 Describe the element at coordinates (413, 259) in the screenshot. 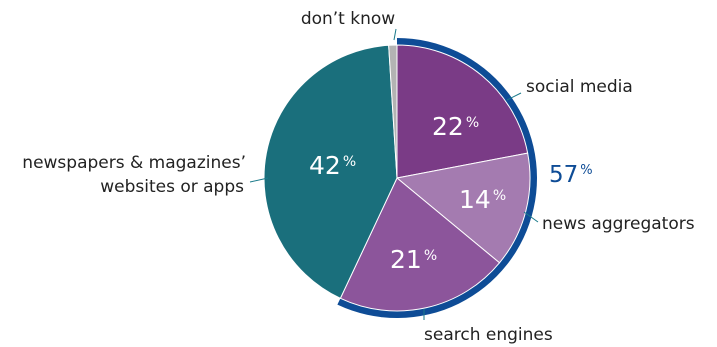

I see `value-label-search-engines: 21%` at that location.